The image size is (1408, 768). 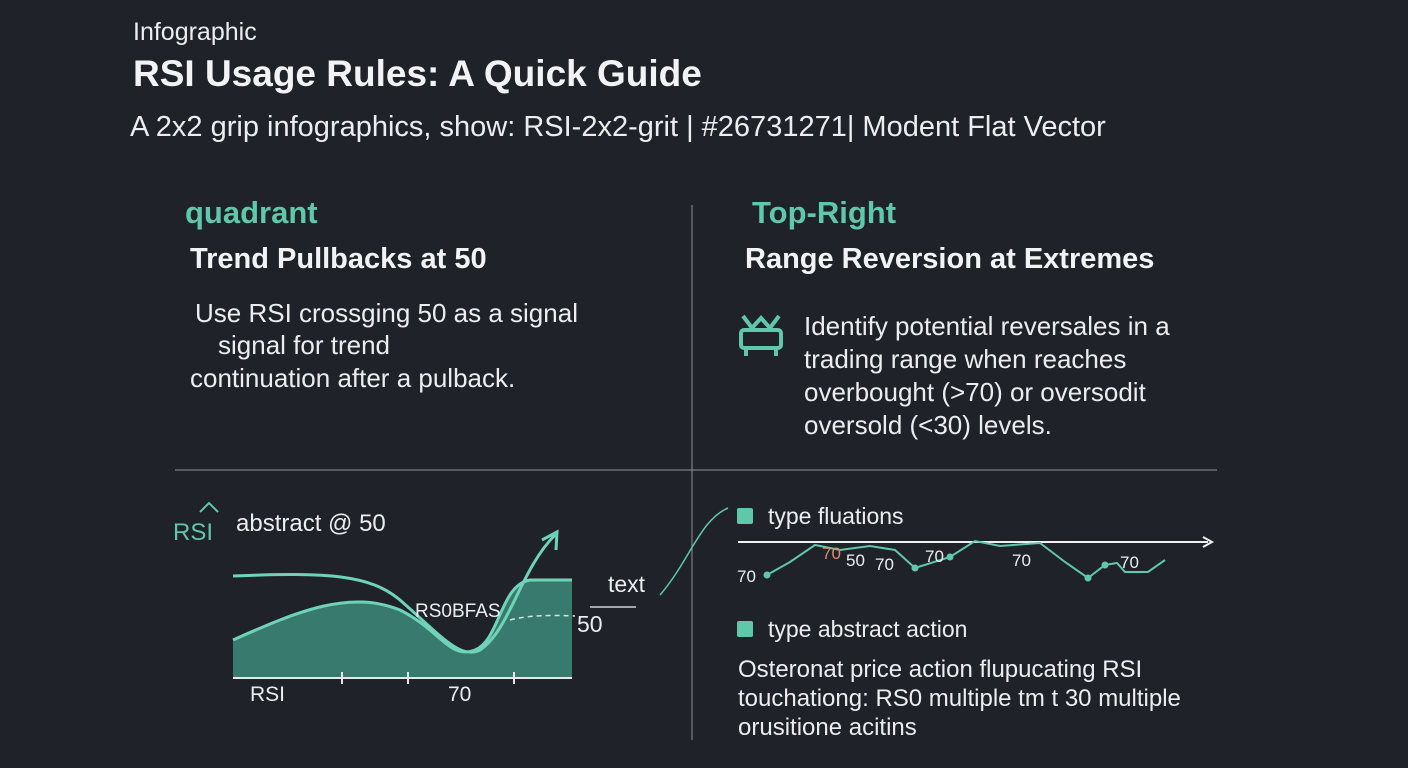 I want to click on body-text: orusitione acitins, so click(x=827, y=727).